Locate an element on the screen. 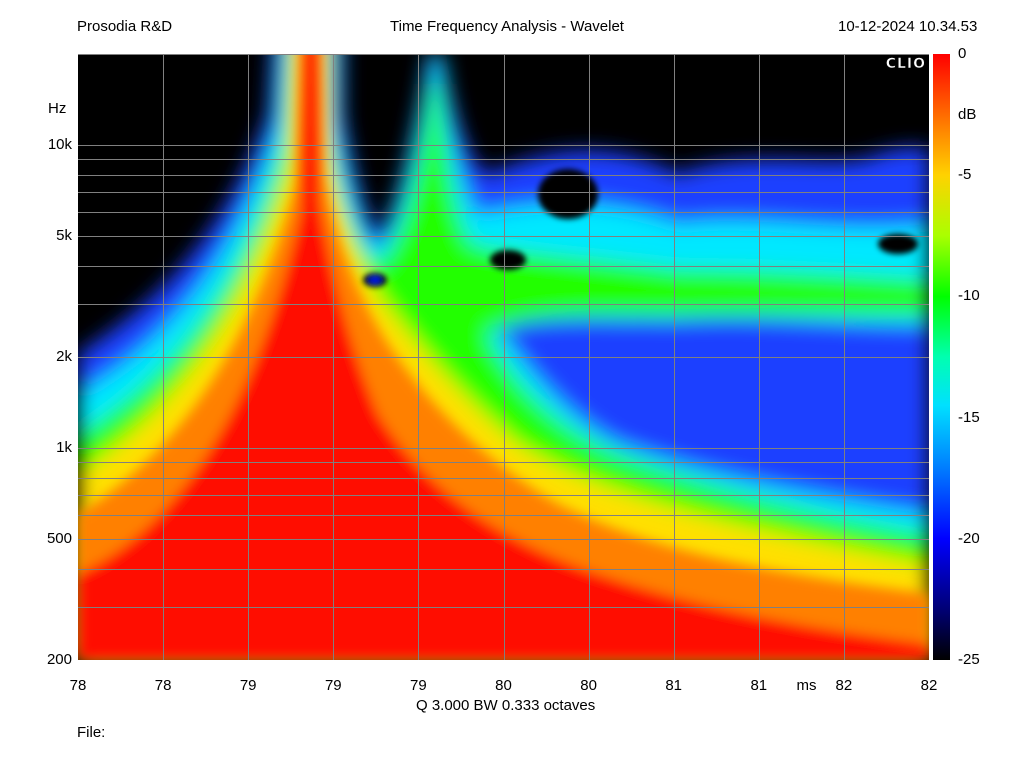  clio-logo: CLIO is located at coordinates (905, 64).